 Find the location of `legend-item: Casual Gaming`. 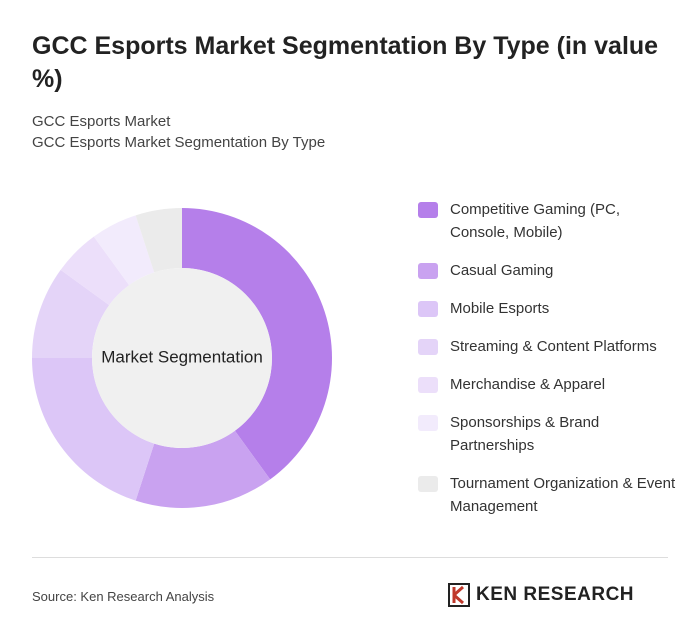

legend-item: Casual Gaming is located at coordinates (548, 270).